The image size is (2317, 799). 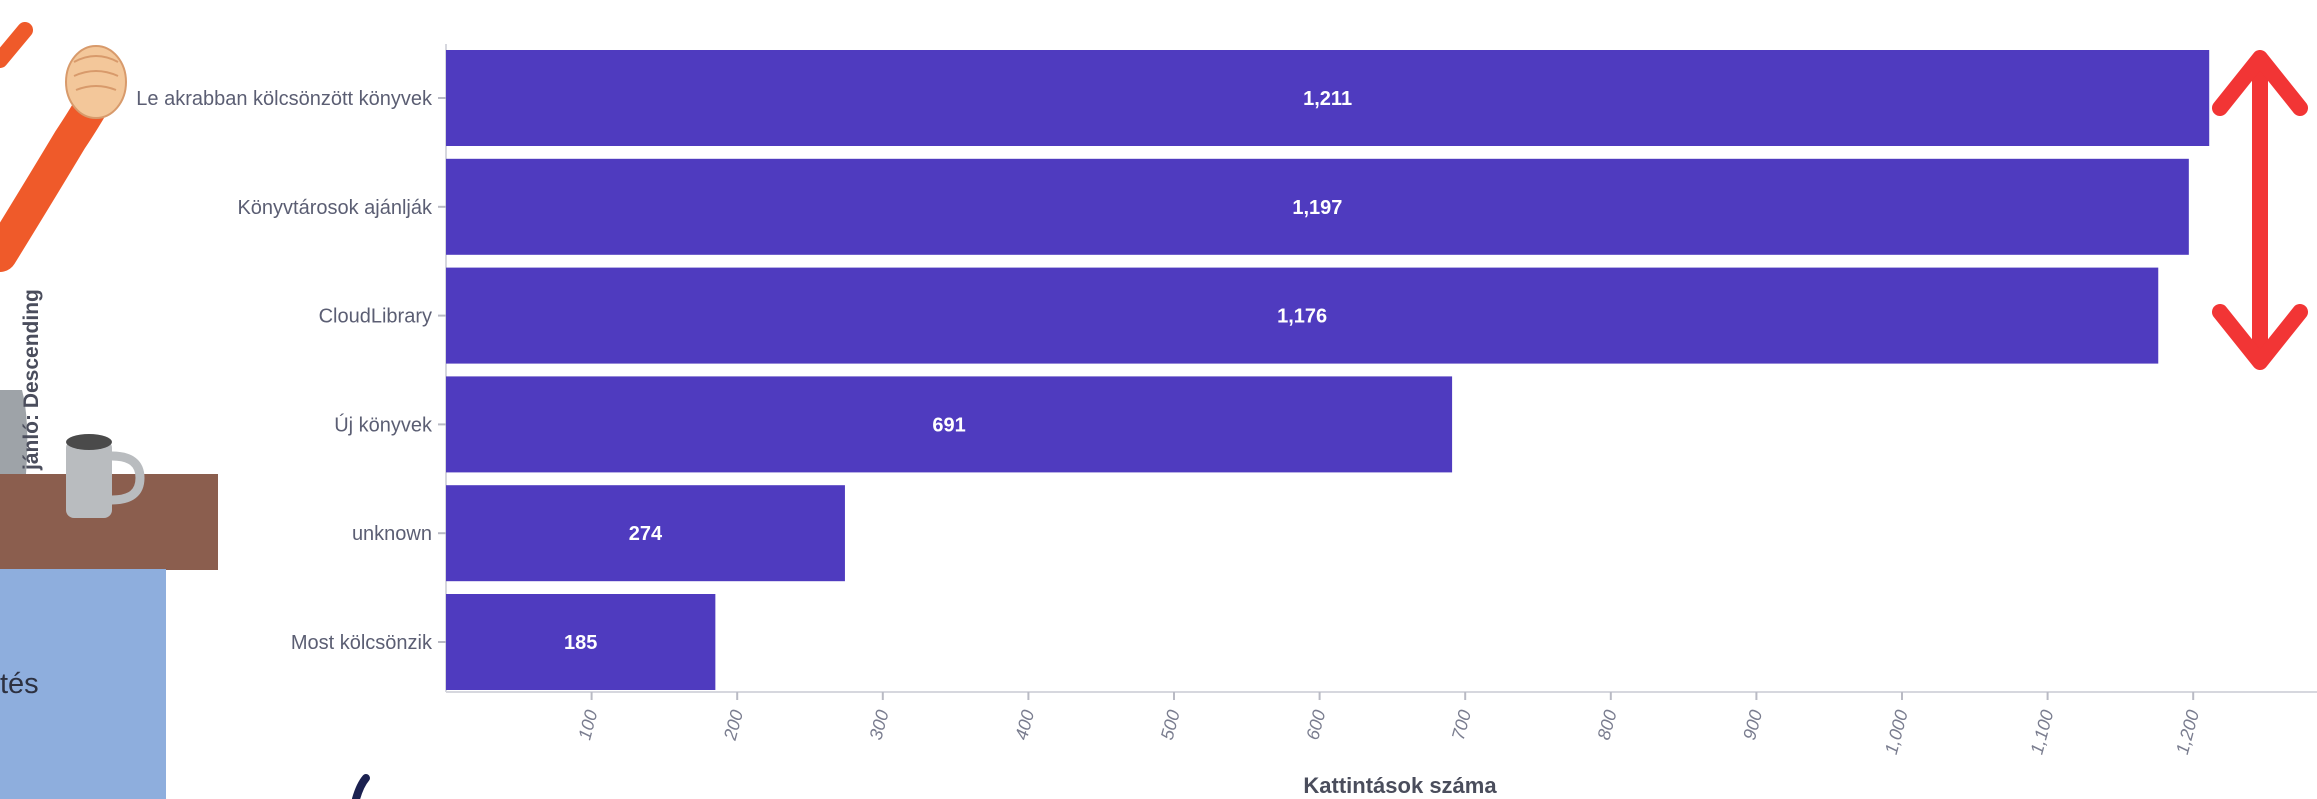 I want to click on x-tick-label: 600, so click(x=1315, y=725).